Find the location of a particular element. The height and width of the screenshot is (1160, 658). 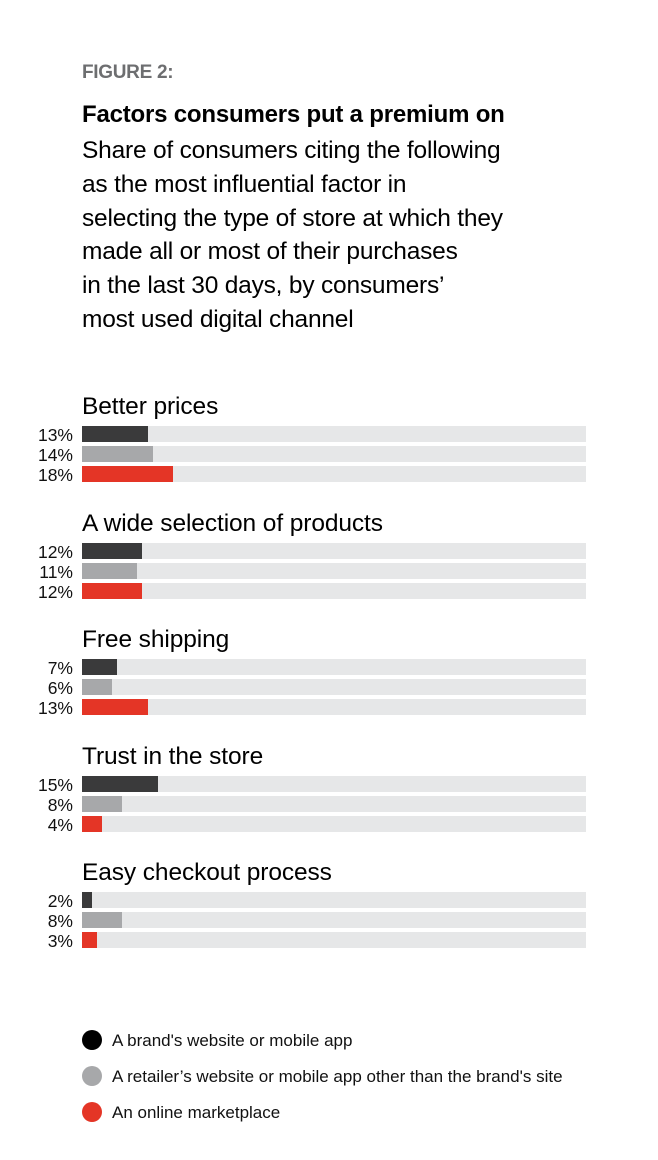

group-title: A wide selection of products is located at coordinates (232, 523).